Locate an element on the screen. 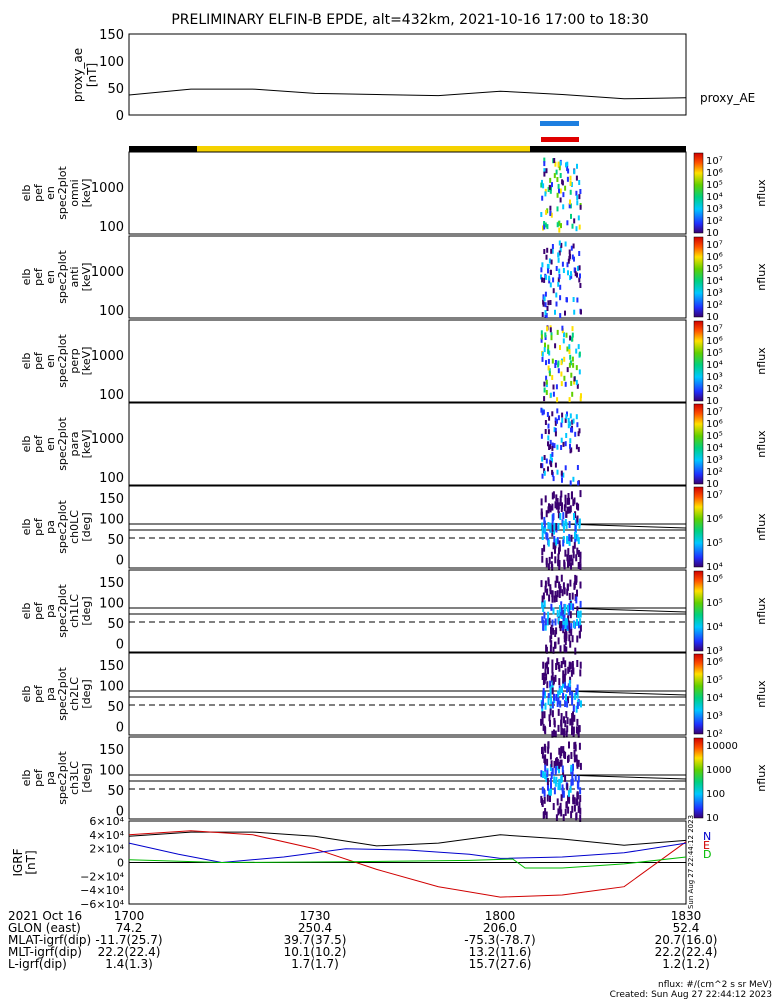  spectrogram-ylabel: elbpefpaspec2plotch3LC[deg] is located at coordinates (56, 778).